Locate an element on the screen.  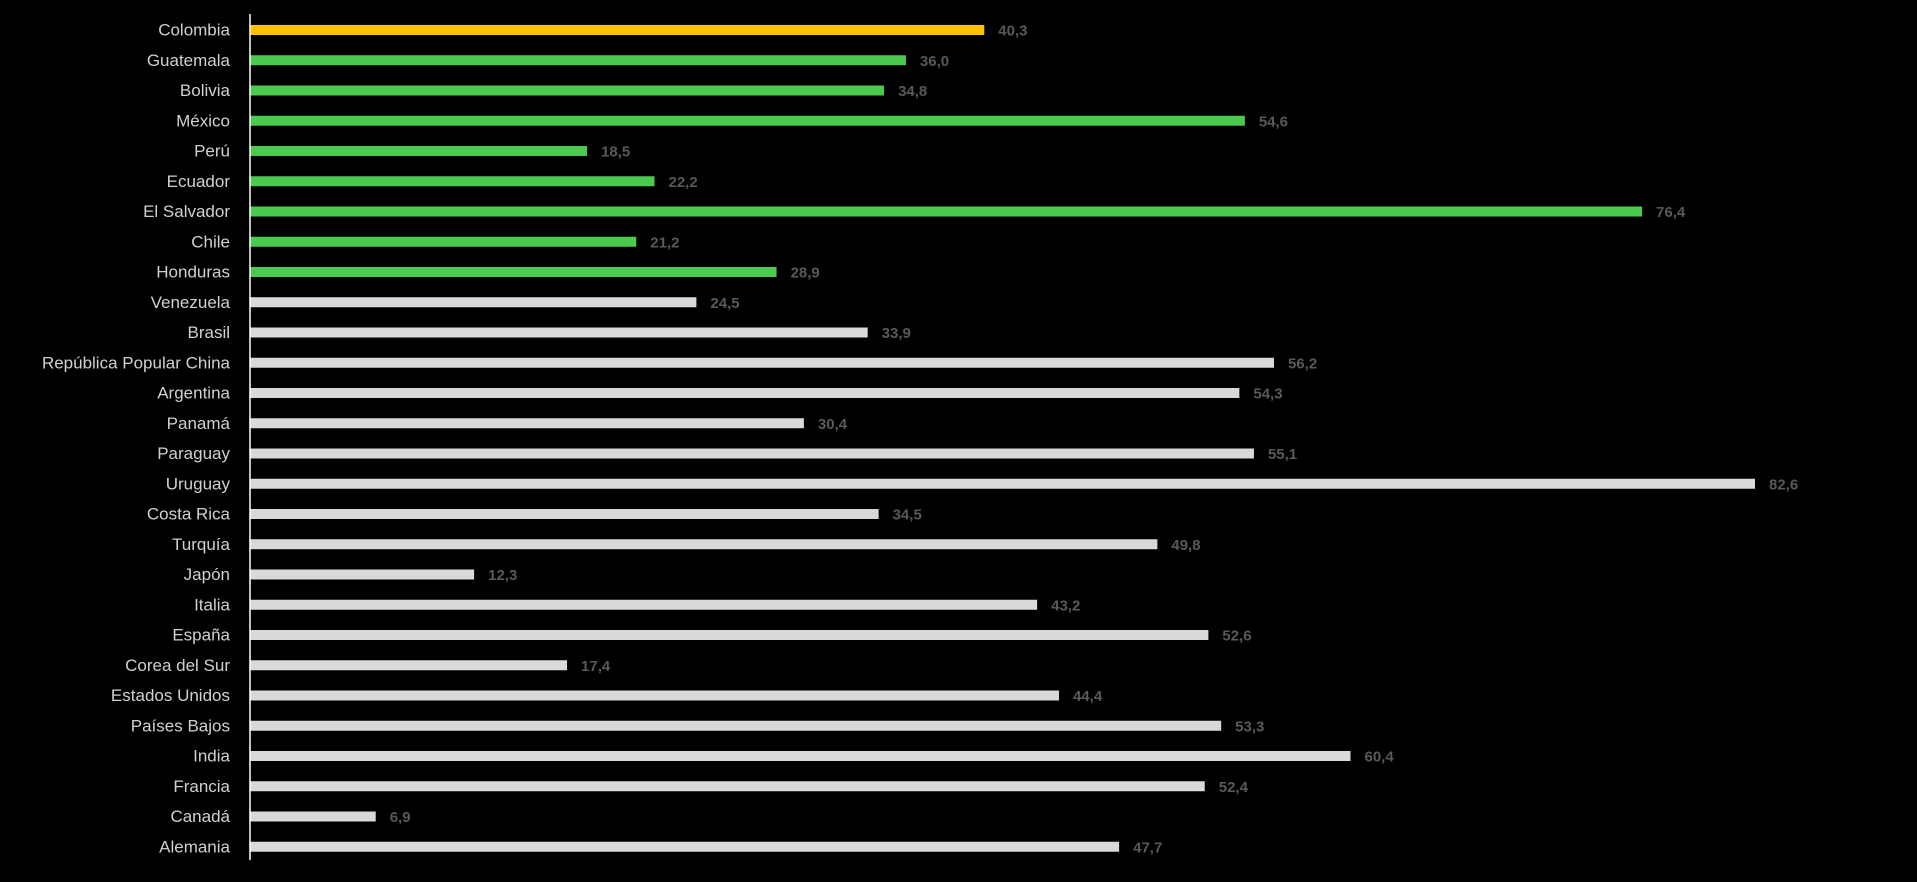
value-label: 54,6 is located at coordinates (1273, 121).